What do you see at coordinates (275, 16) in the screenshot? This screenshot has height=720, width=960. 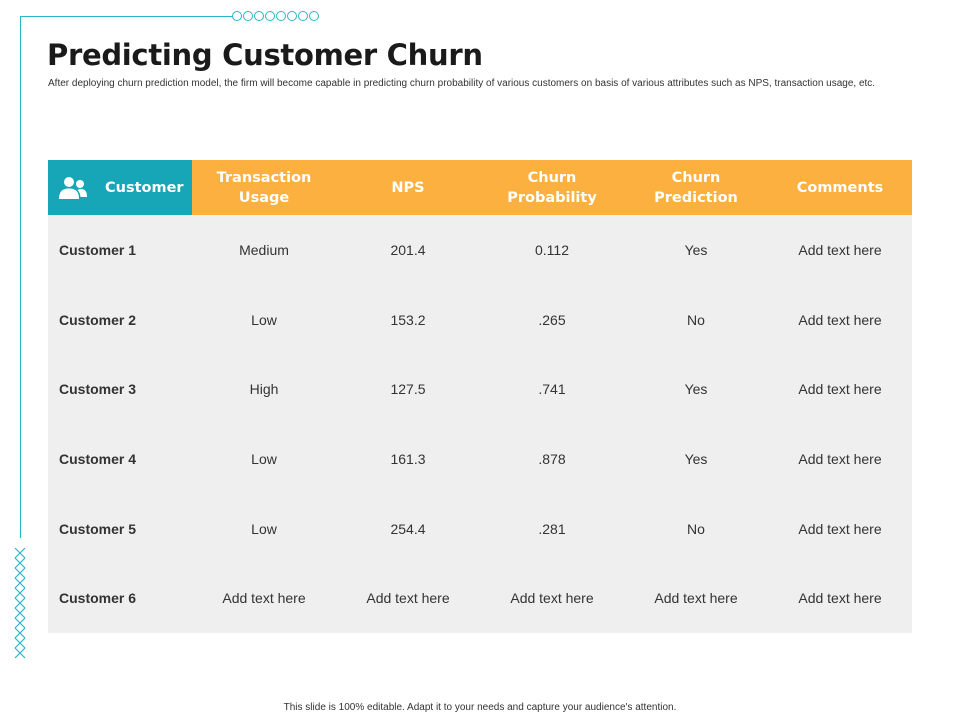 I see `decorative-circles` at bounding box center [275, 16].